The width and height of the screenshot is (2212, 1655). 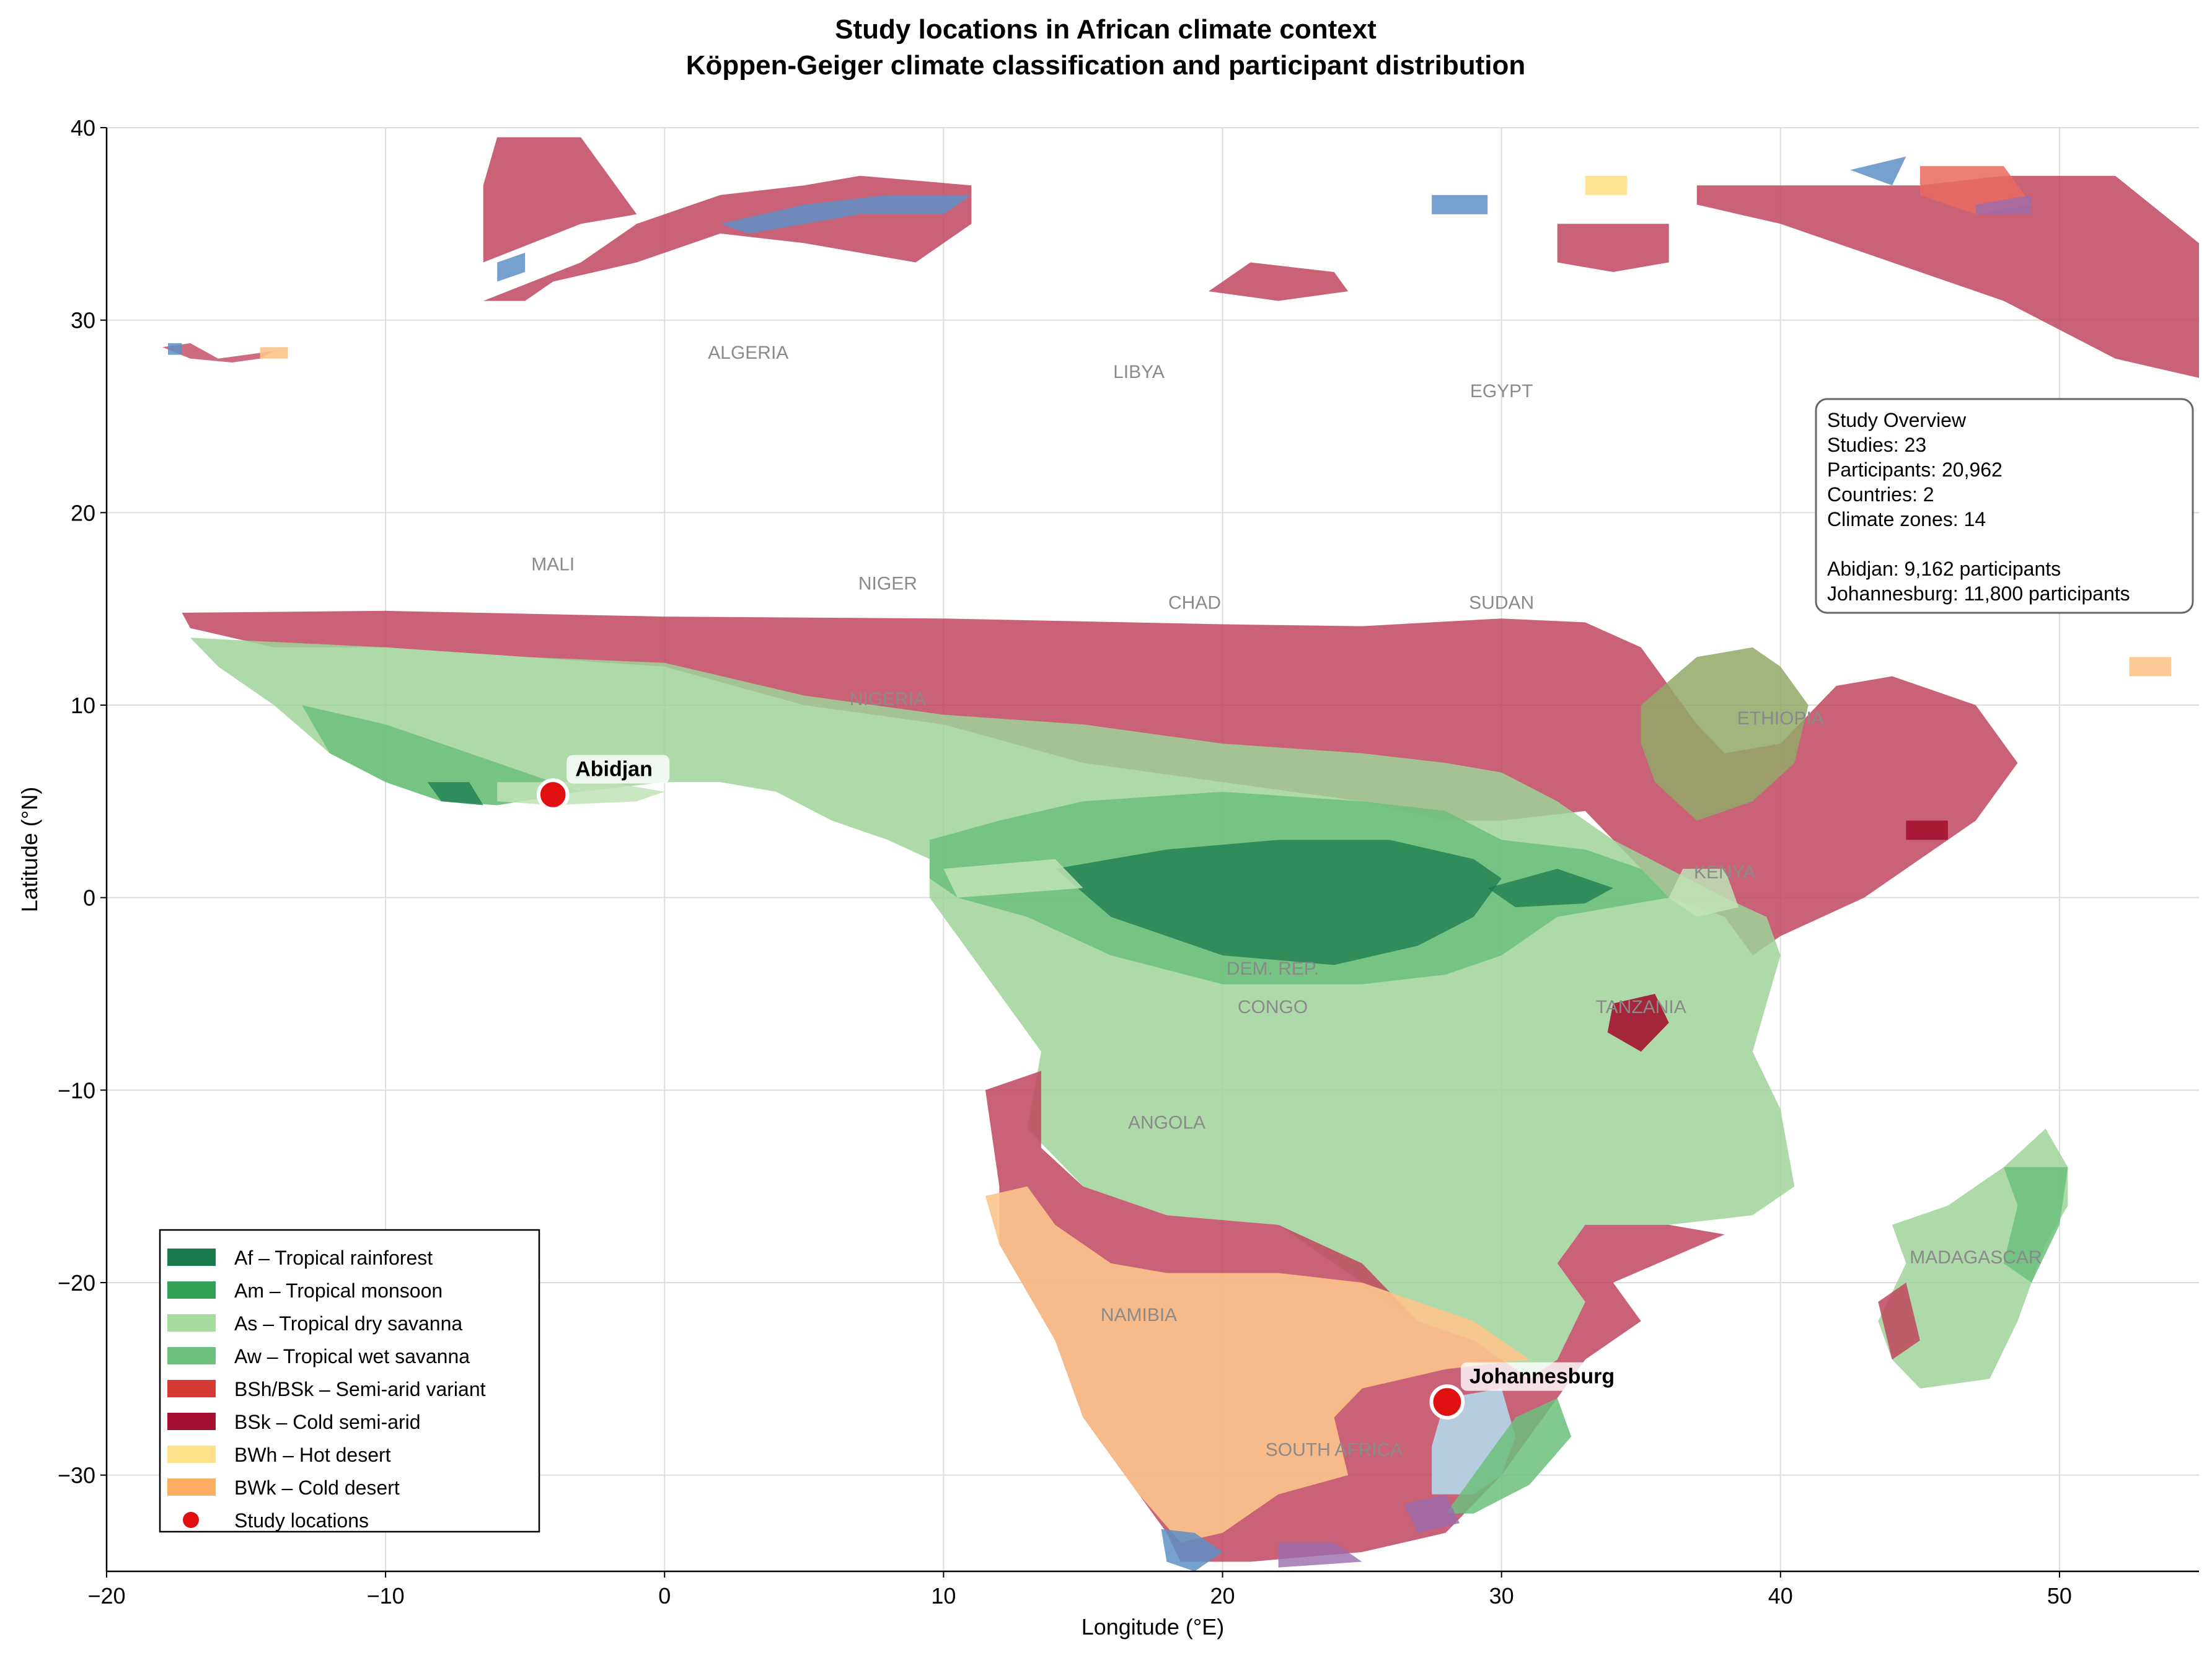 I want to click on zone-cape-south-coast, so click(x=1320, y=1555).